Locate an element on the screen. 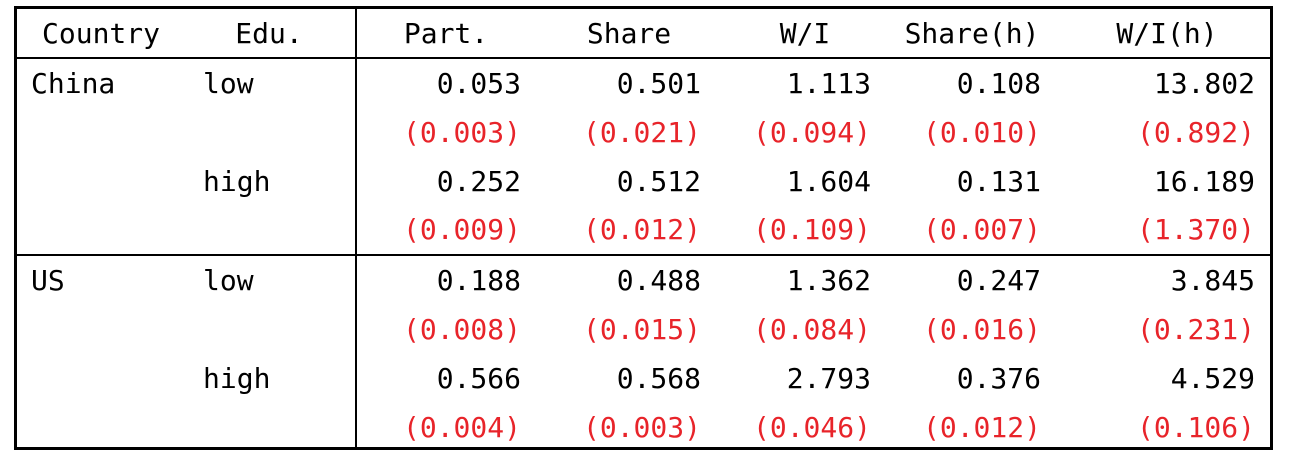  header-wi: W/I is located at coordinates (805, 33).